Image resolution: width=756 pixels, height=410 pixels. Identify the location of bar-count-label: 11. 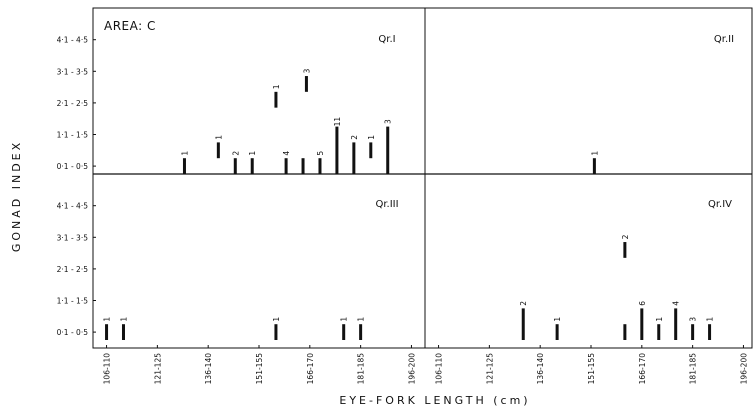
(337, 122).